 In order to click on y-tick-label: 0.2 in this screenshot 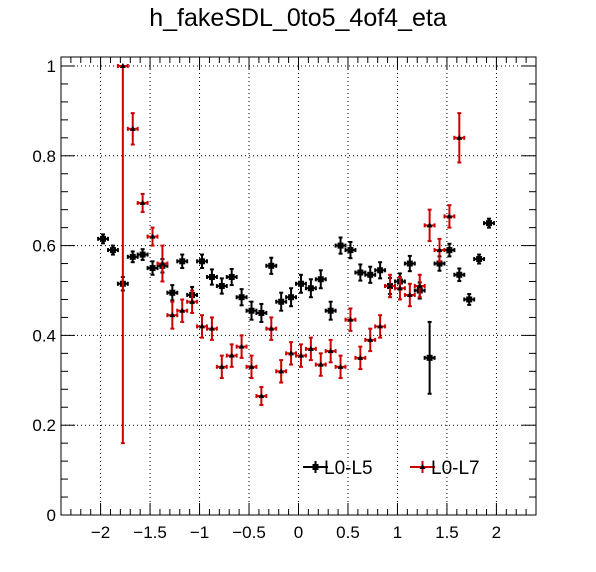, I will do `click(44, 425)`.